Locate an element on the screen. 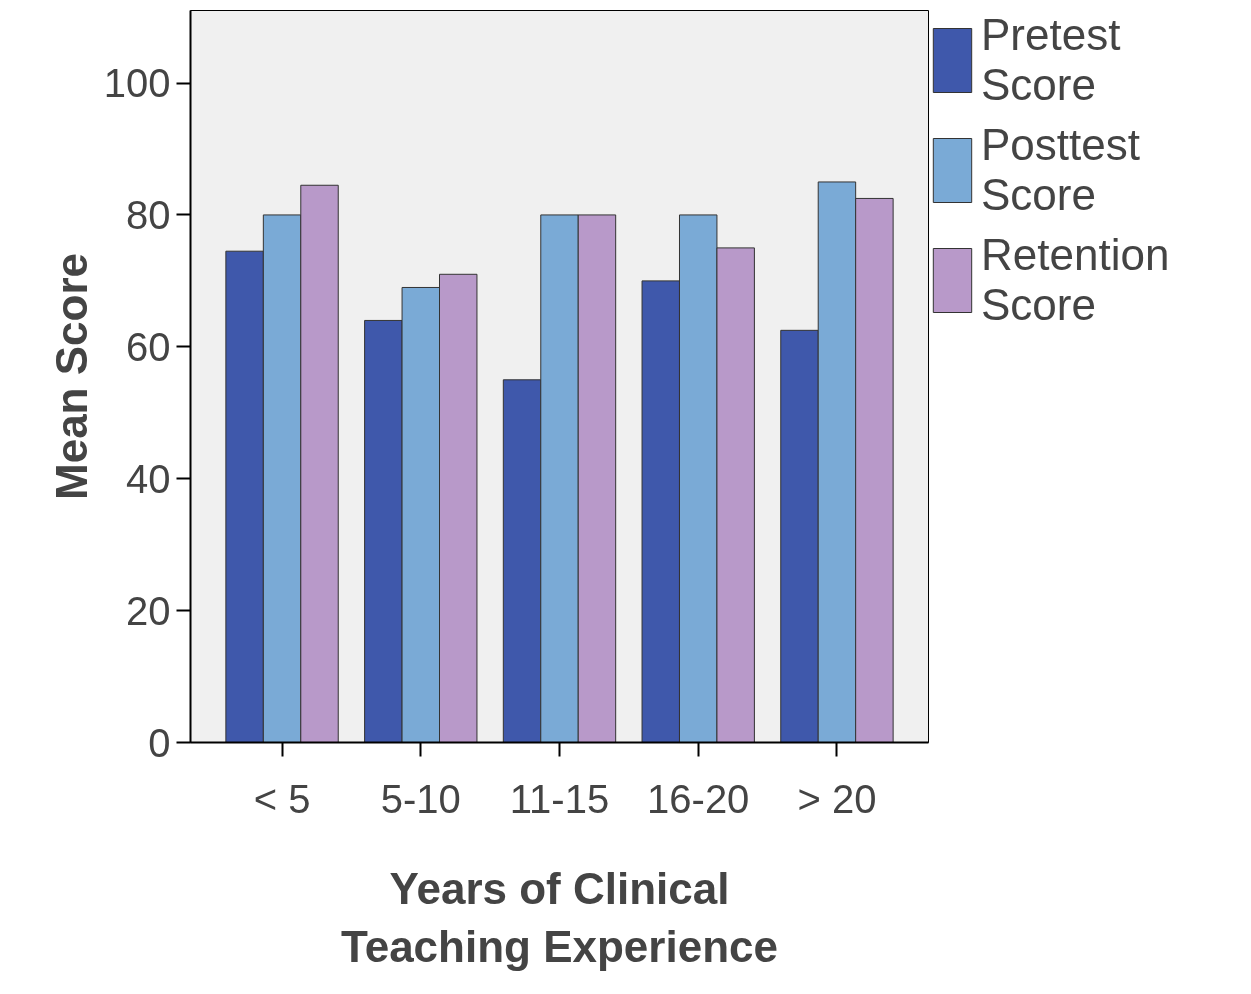 Image resolution: width=1251 pixels, height=994 pixels. legend-label: Pretest Score is located at coordinates (1051, 60).